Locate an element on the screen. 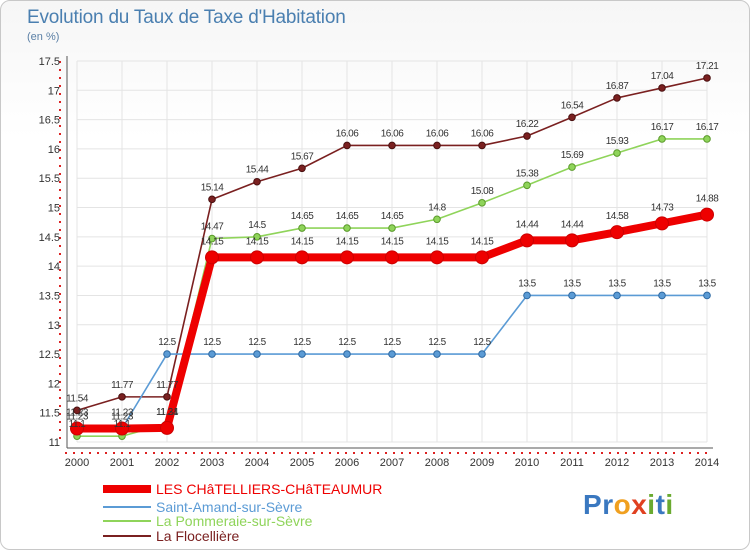 Image resolution: width=750 pixels, height=550 pixels. logo-letter: i is located at coordinates (669, 504).